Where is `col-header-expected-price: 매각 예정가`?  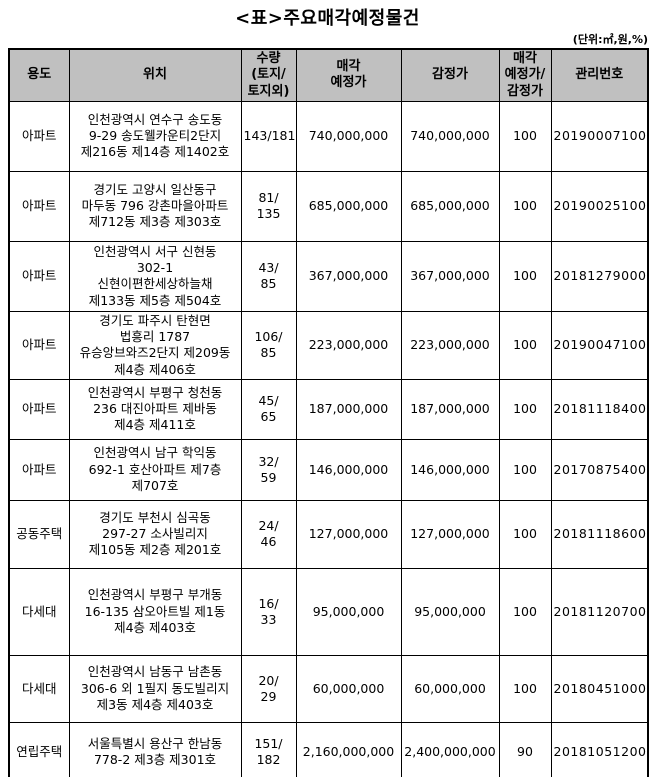
col-header-expected-price: 매각 예정가 is located at coordinates (348, 75).